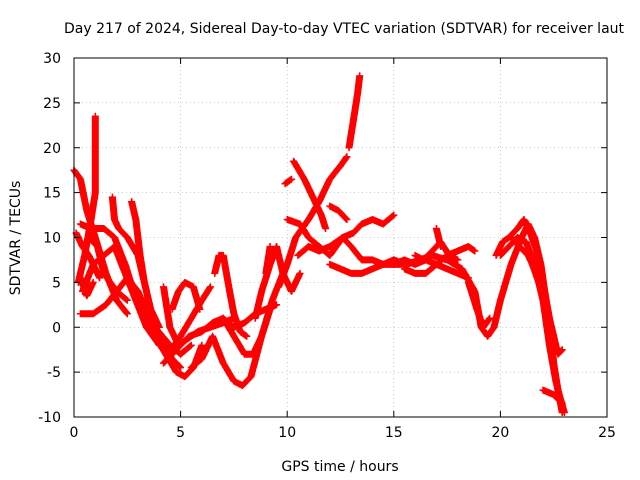  What do you see at coordinates (287, 433) in the screenshot?
I see `x-tick-label: 10` at bounding box center [287, 433].